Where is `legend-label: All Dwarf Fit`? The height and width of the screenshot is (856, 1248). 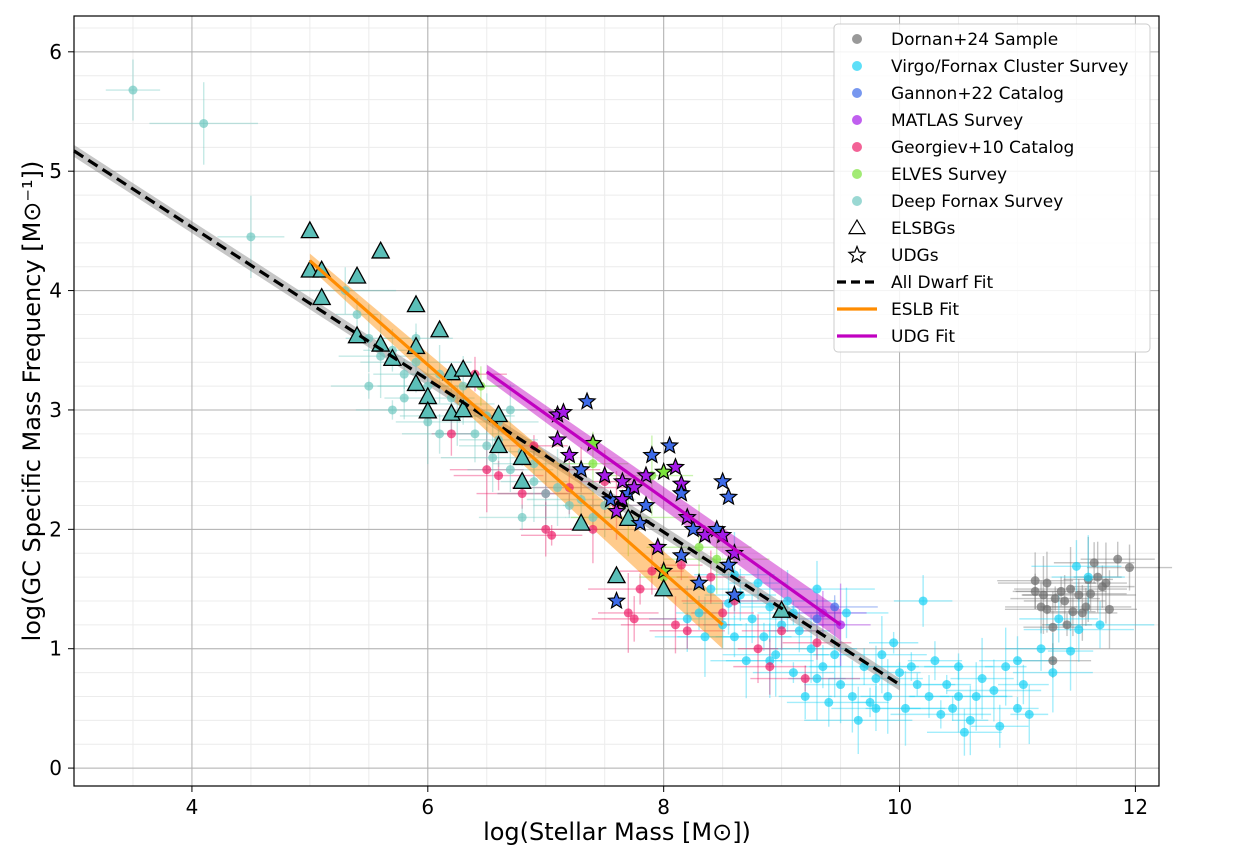
legend-label: All Dwarf Fit is located at coordinates (942, 283).